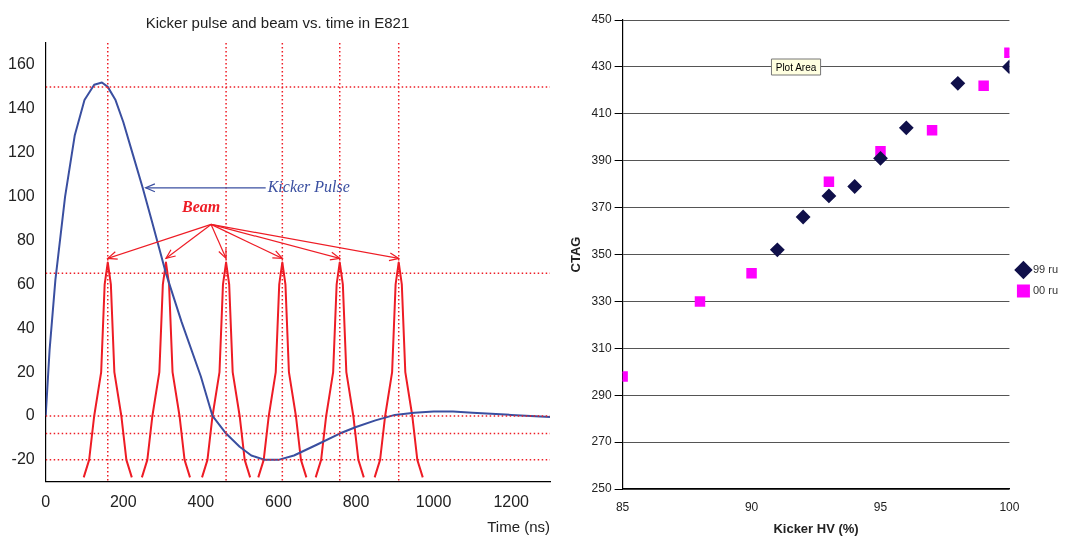 Image resolution: width=1078 pixels, height=546 pixels. Describe the element at coordinates (25, 283) in the screenshot. I see `y-tick-label: 60` at that location.